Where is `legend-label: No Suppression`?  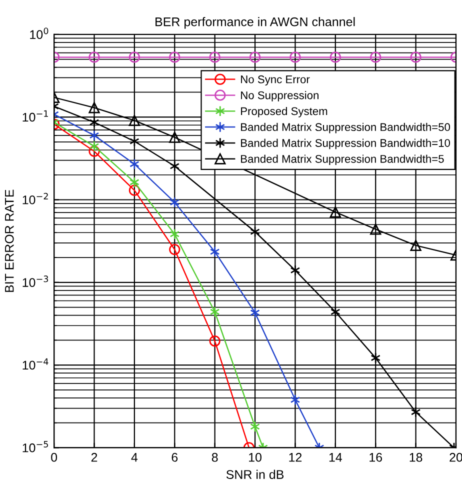
legend-label: No Suppression is located at coordinates (279, 96).